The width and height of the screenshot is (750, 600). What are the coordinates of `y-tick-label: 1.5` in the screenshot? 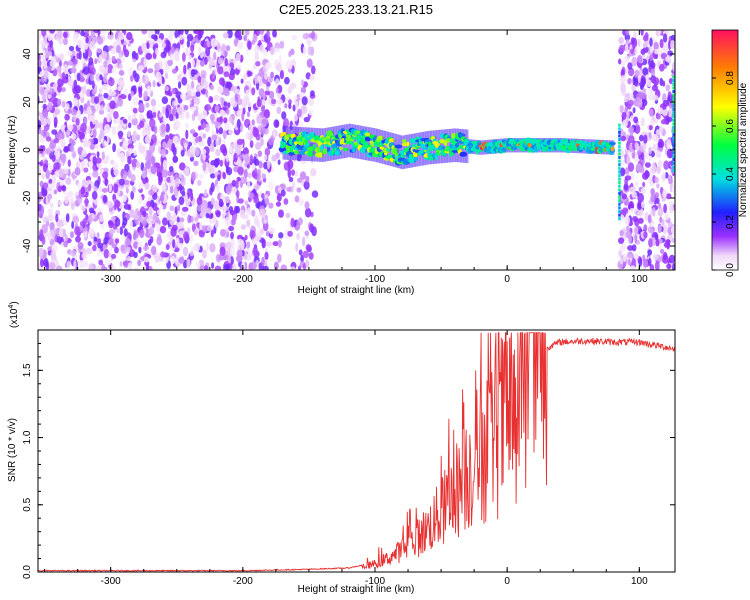 It's located at (27, 370).